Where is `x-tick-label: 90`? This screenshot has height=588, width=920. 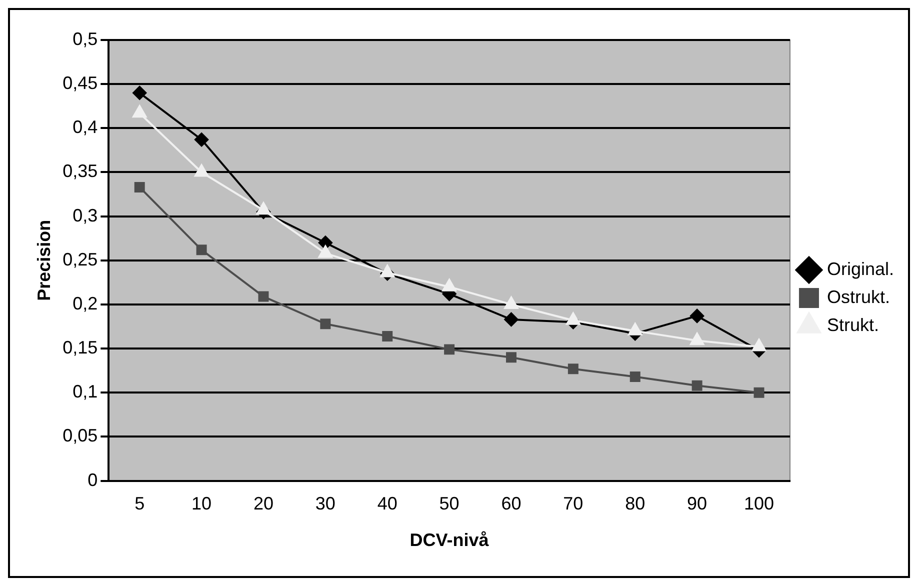 x-tick-label: 90 is located at coordinates (697, 504).